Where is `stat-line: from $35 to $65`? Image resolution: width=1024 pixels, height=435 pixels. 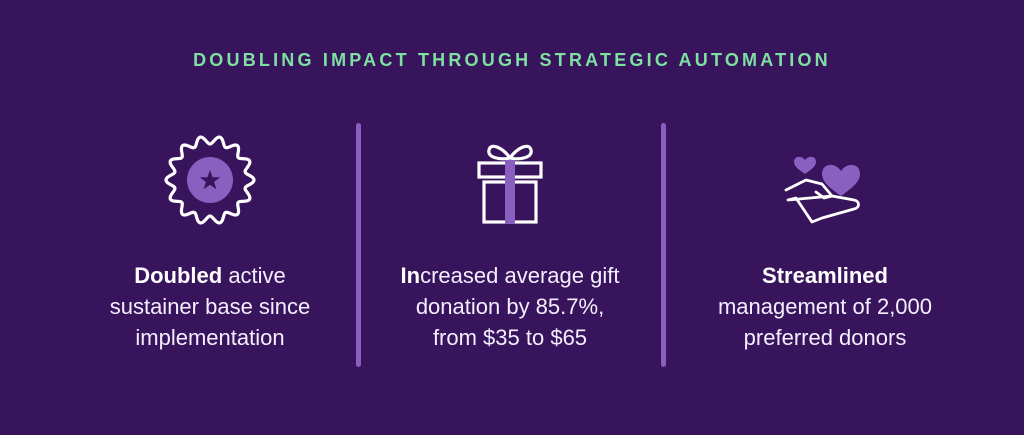 stat-line: from $35 to $65 is located at coordinates (510, 337).